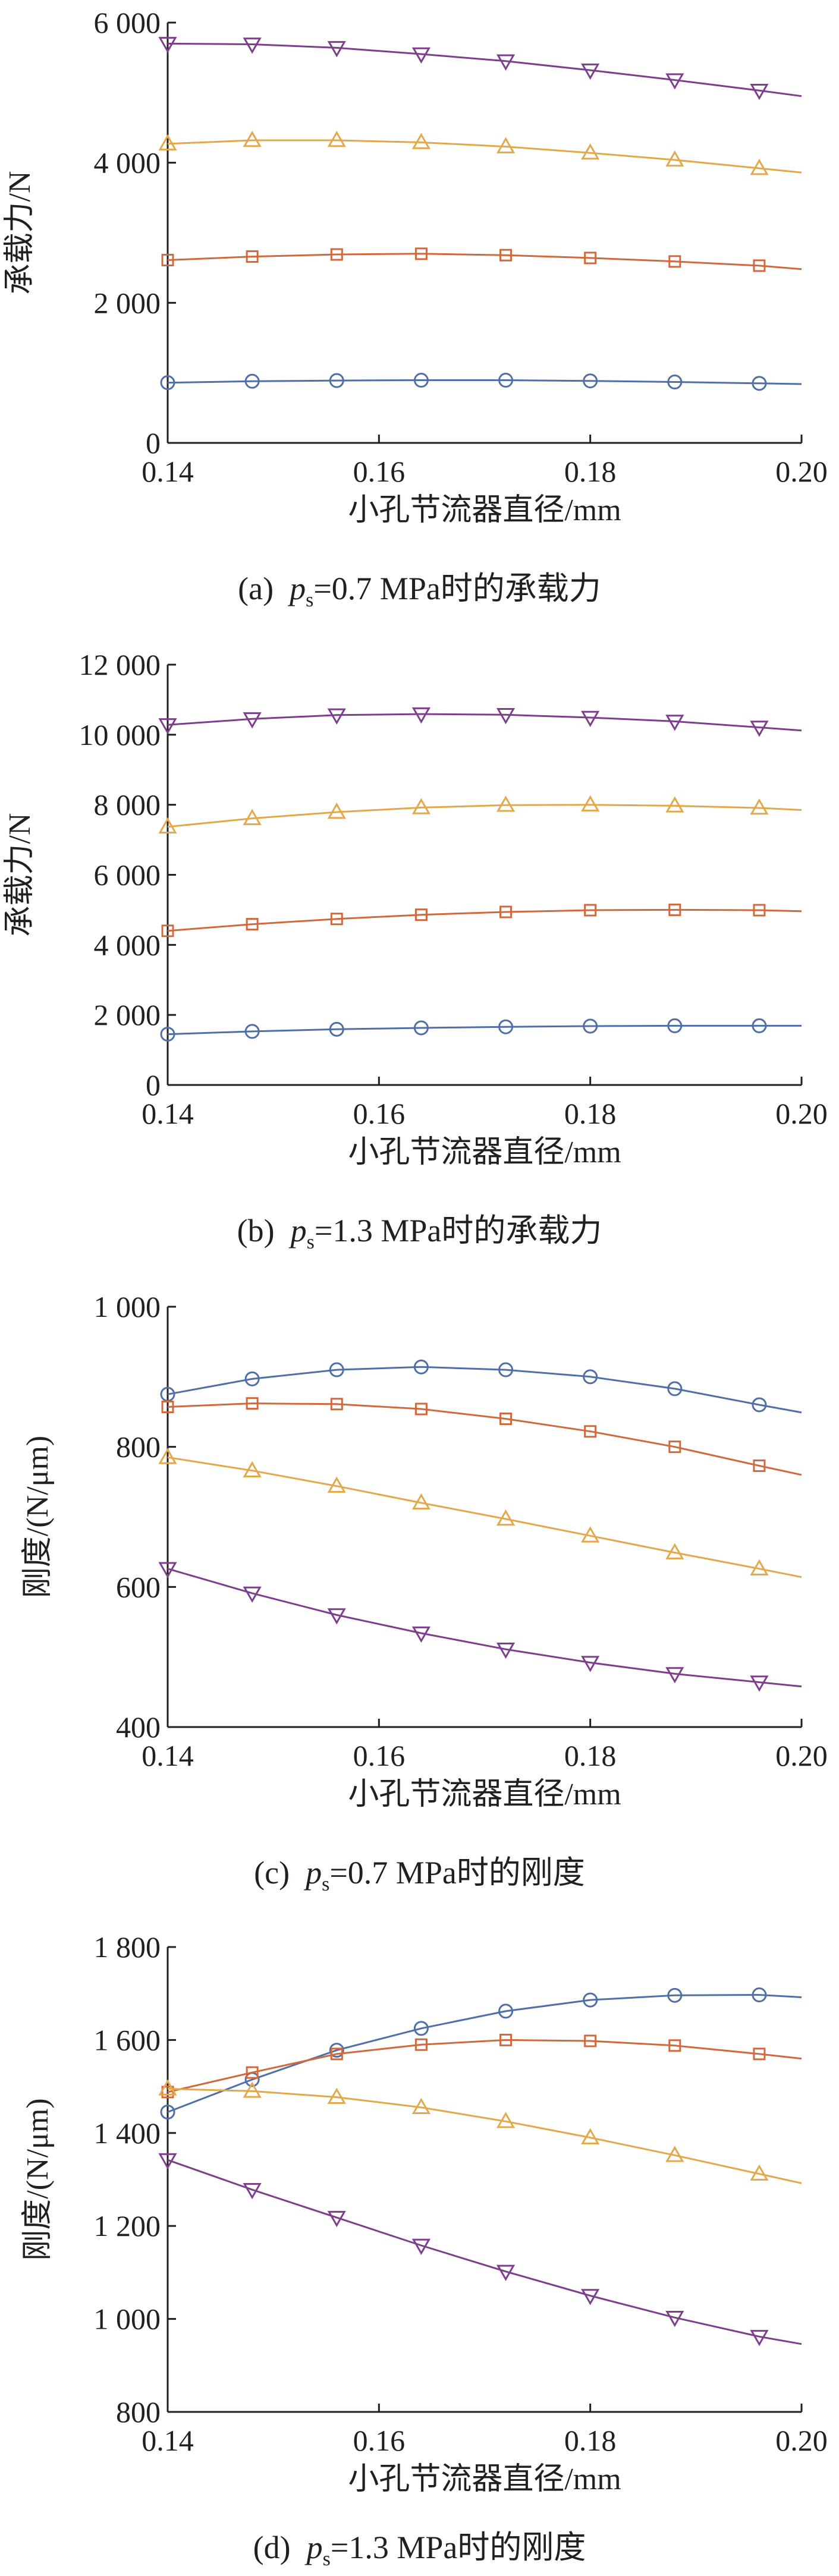 This screenshot has width=839, height=2576. What do you see at coordinates (484, 262) in the screenshot?
I see `chart-a-series-2-line` at bounding box center [484, 262].